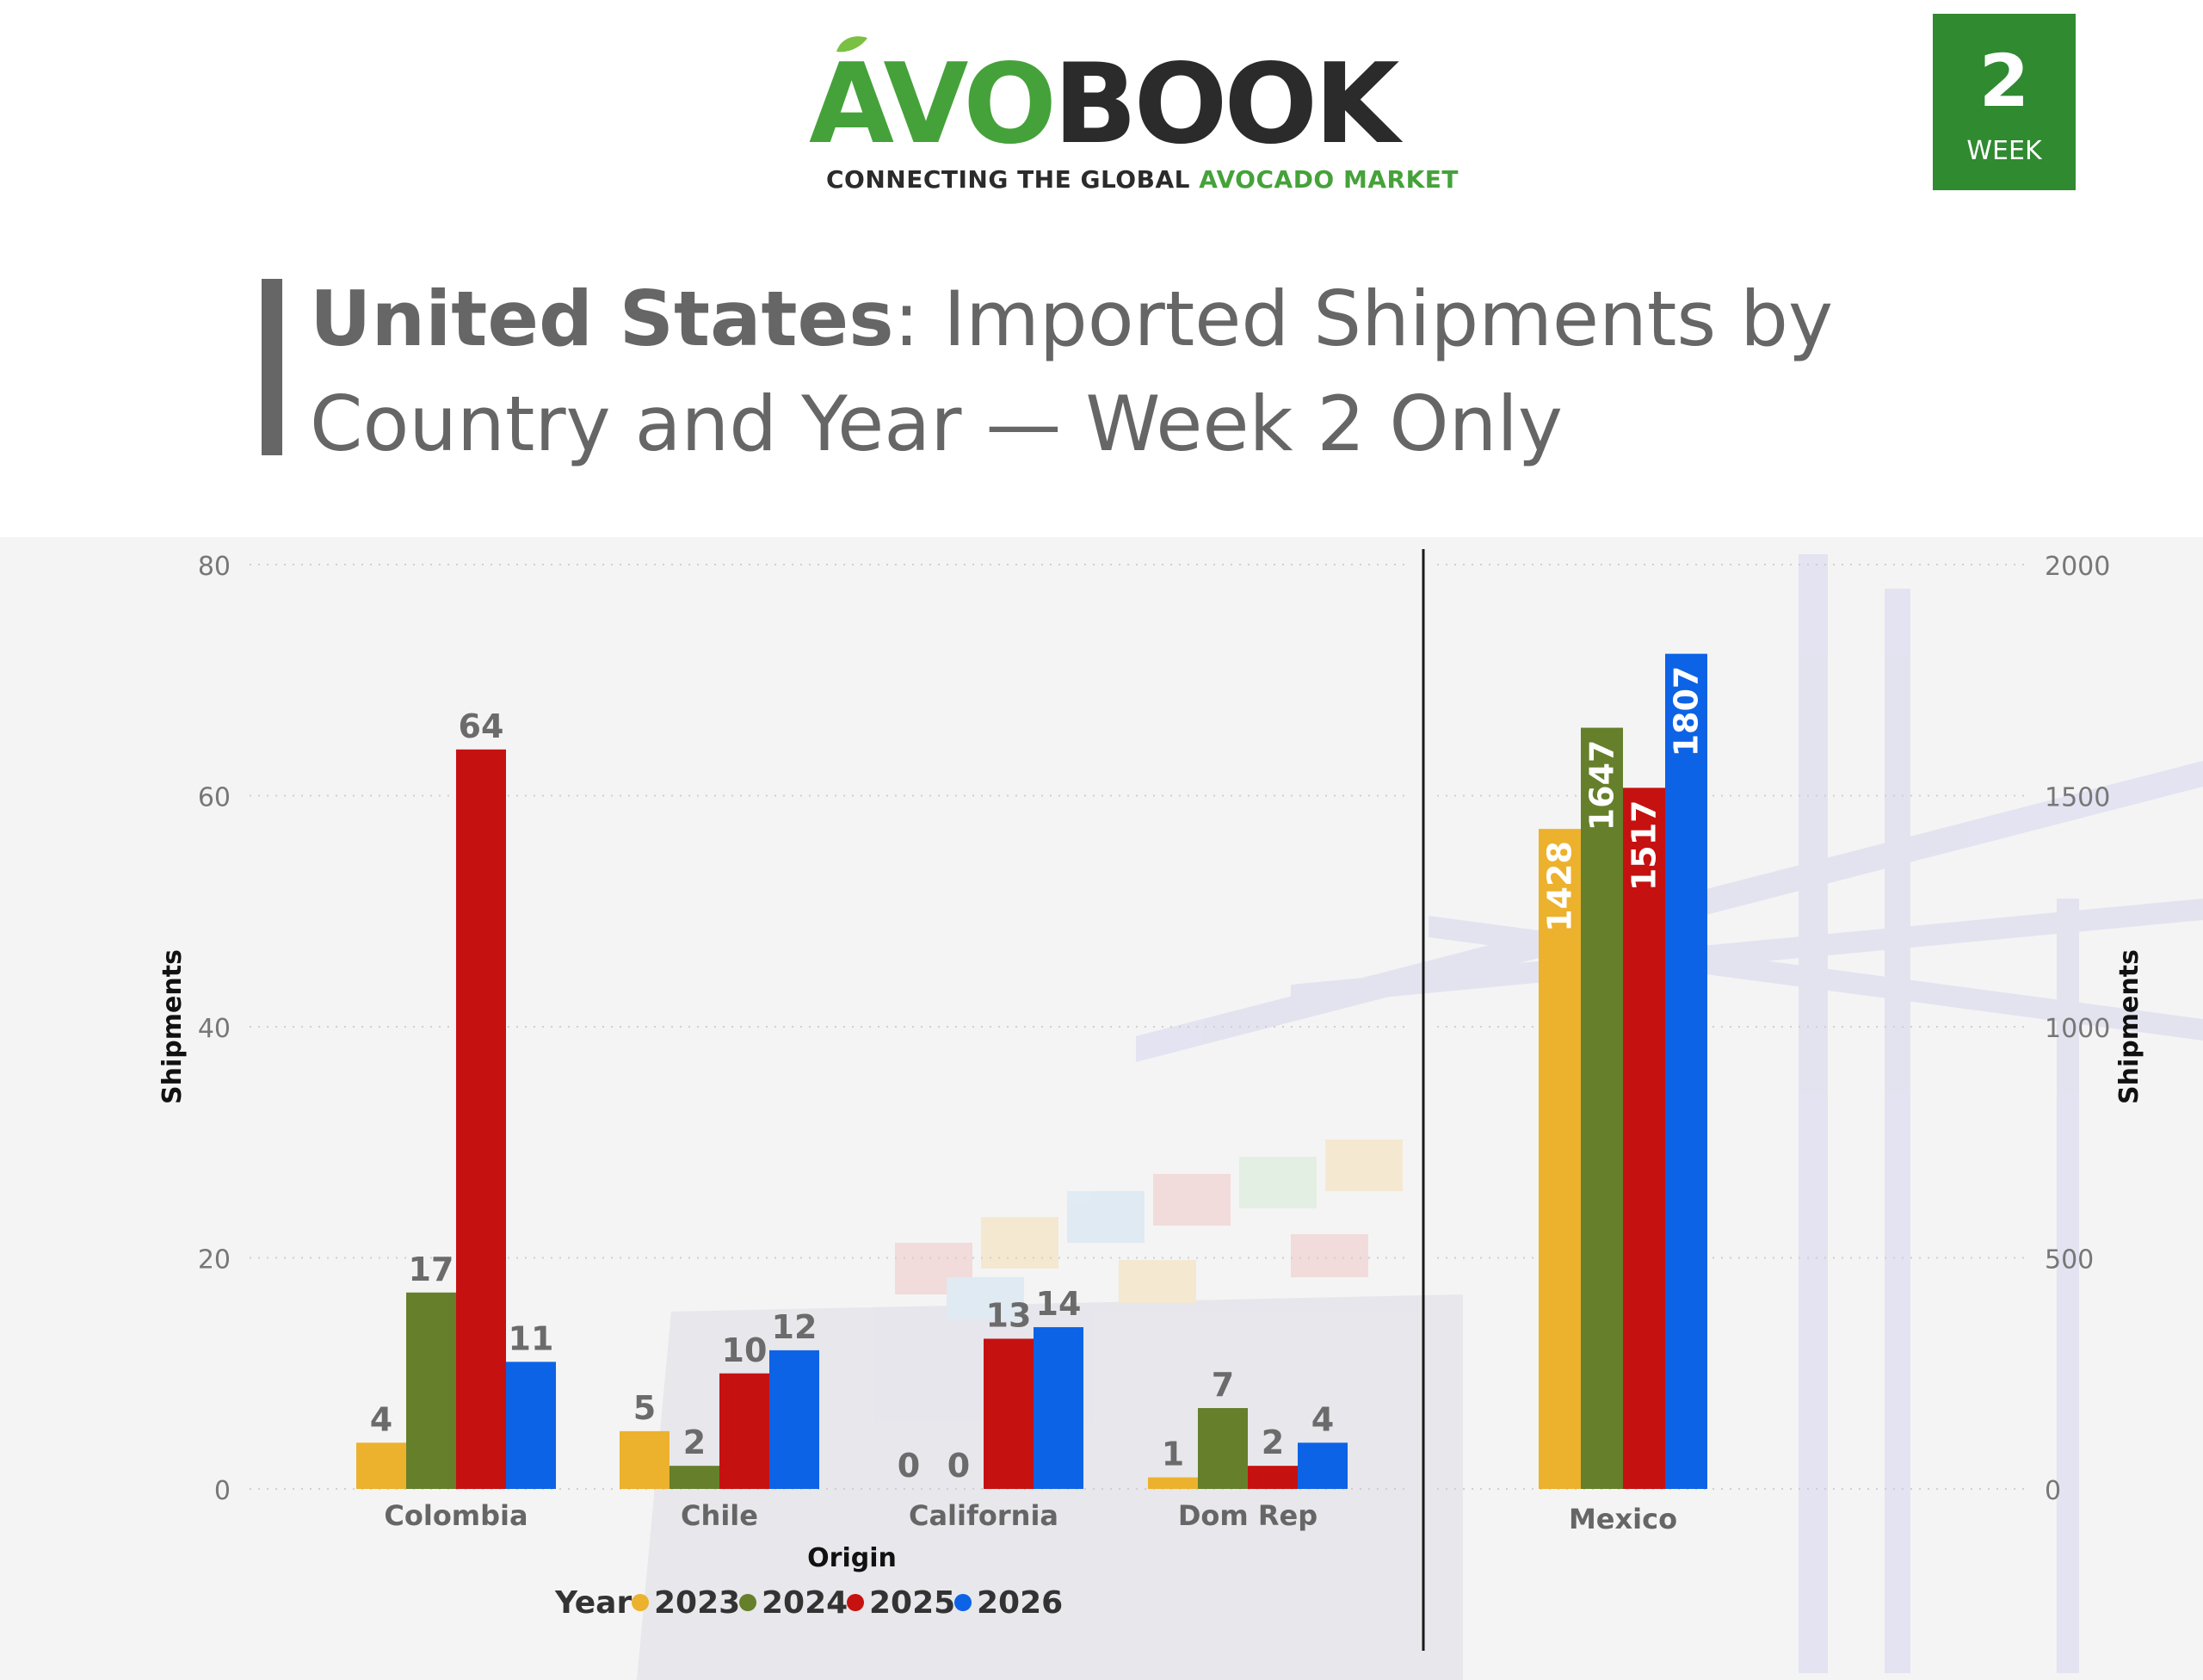 Image resolution: width=2203 pixels, height=1680 pixels. What do you see at coordinates (1009, 1413) in the screenshot?
I see `bar-california-2025` at bounding box center [1009, 1413].